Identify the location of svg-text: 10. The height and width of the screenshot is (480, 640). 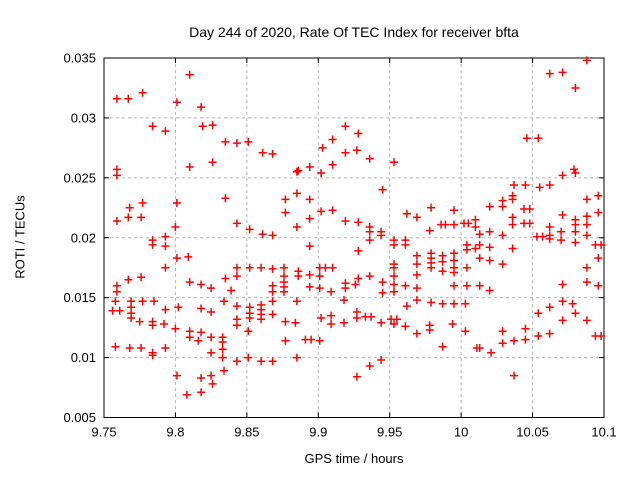
(461, 432).